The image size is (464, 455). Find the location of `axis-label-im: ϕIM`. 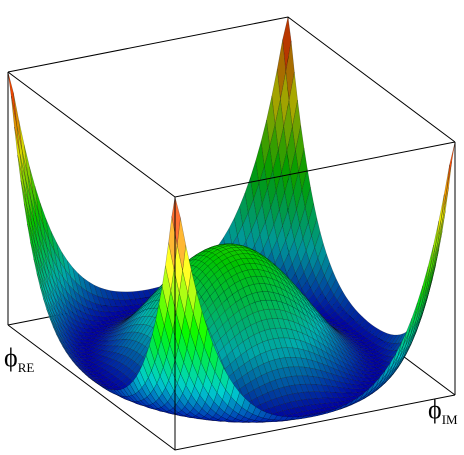

axis-label-im: ϕIM is located at coordinates (443, 411).